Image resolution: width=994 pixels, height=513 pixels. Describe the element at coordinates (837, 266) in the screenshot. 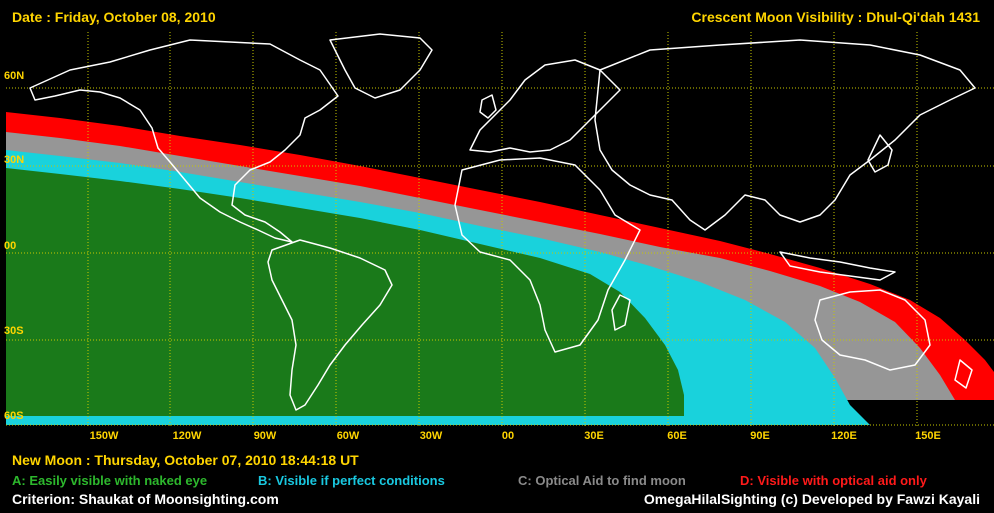

I see `indonesia-outline` at that location.